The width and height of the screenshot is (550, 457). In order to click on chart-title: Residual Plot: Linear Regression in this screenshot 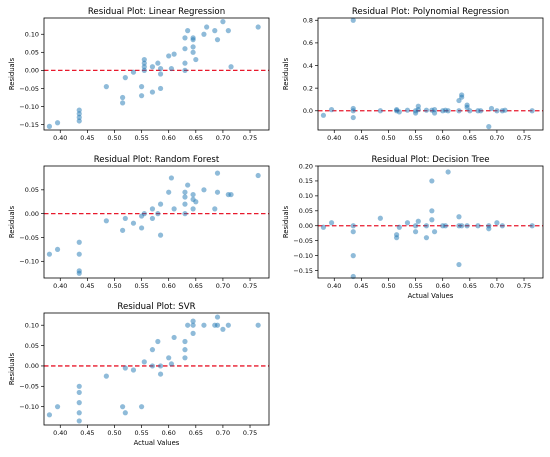, I will do `click(156, 12)`.